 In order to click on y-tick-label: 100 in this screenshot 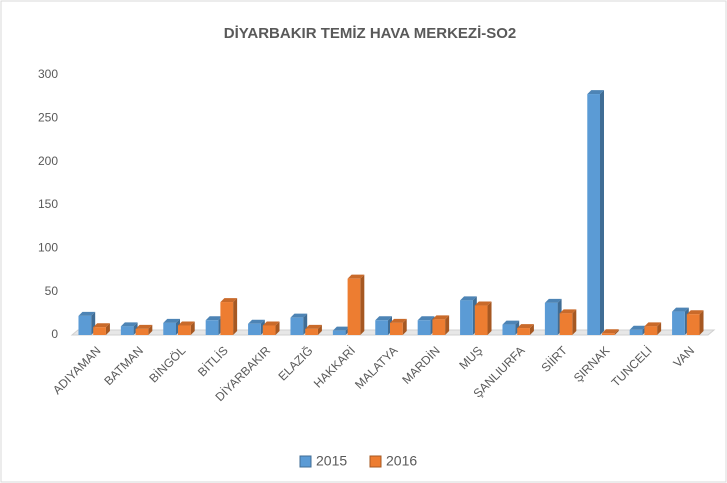, I will do `click(48, 248)`.